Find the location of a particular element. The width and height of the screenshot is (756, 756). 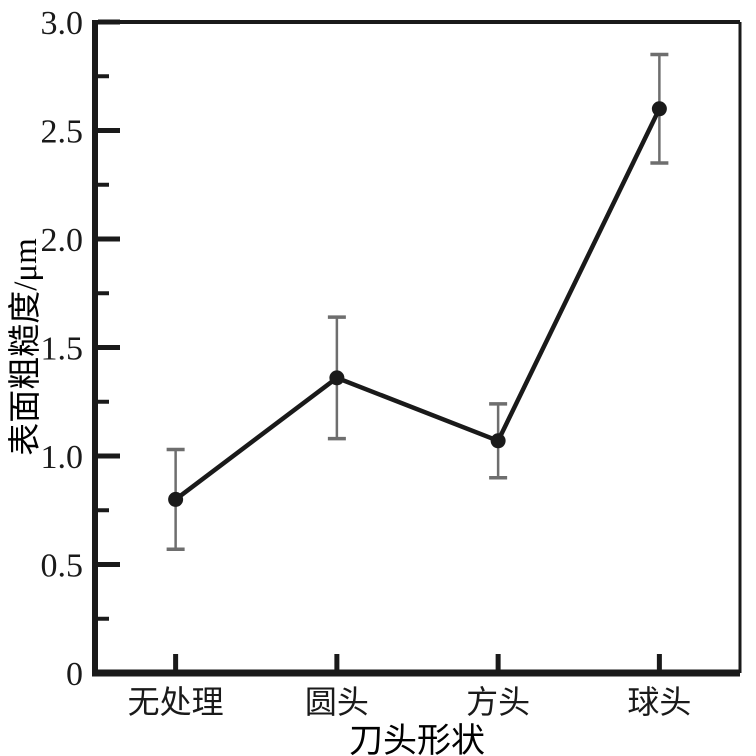

y-axis-title: 表面粗糙度/μm is located at coordinates (25, 347).